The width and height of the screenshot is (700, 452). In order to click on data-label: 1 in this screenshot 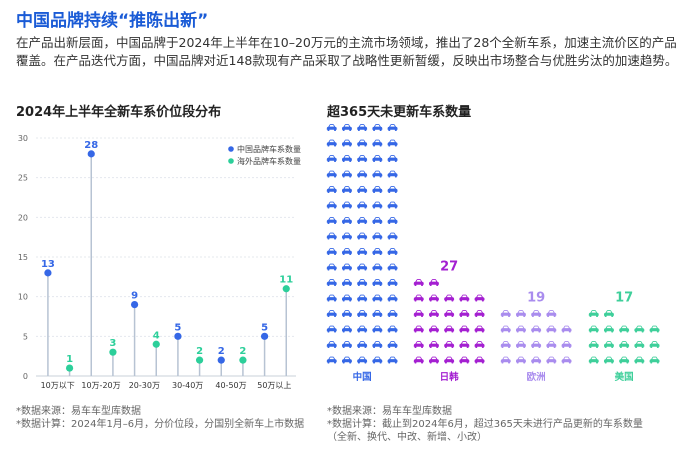, I will do `click(69, 359)`.